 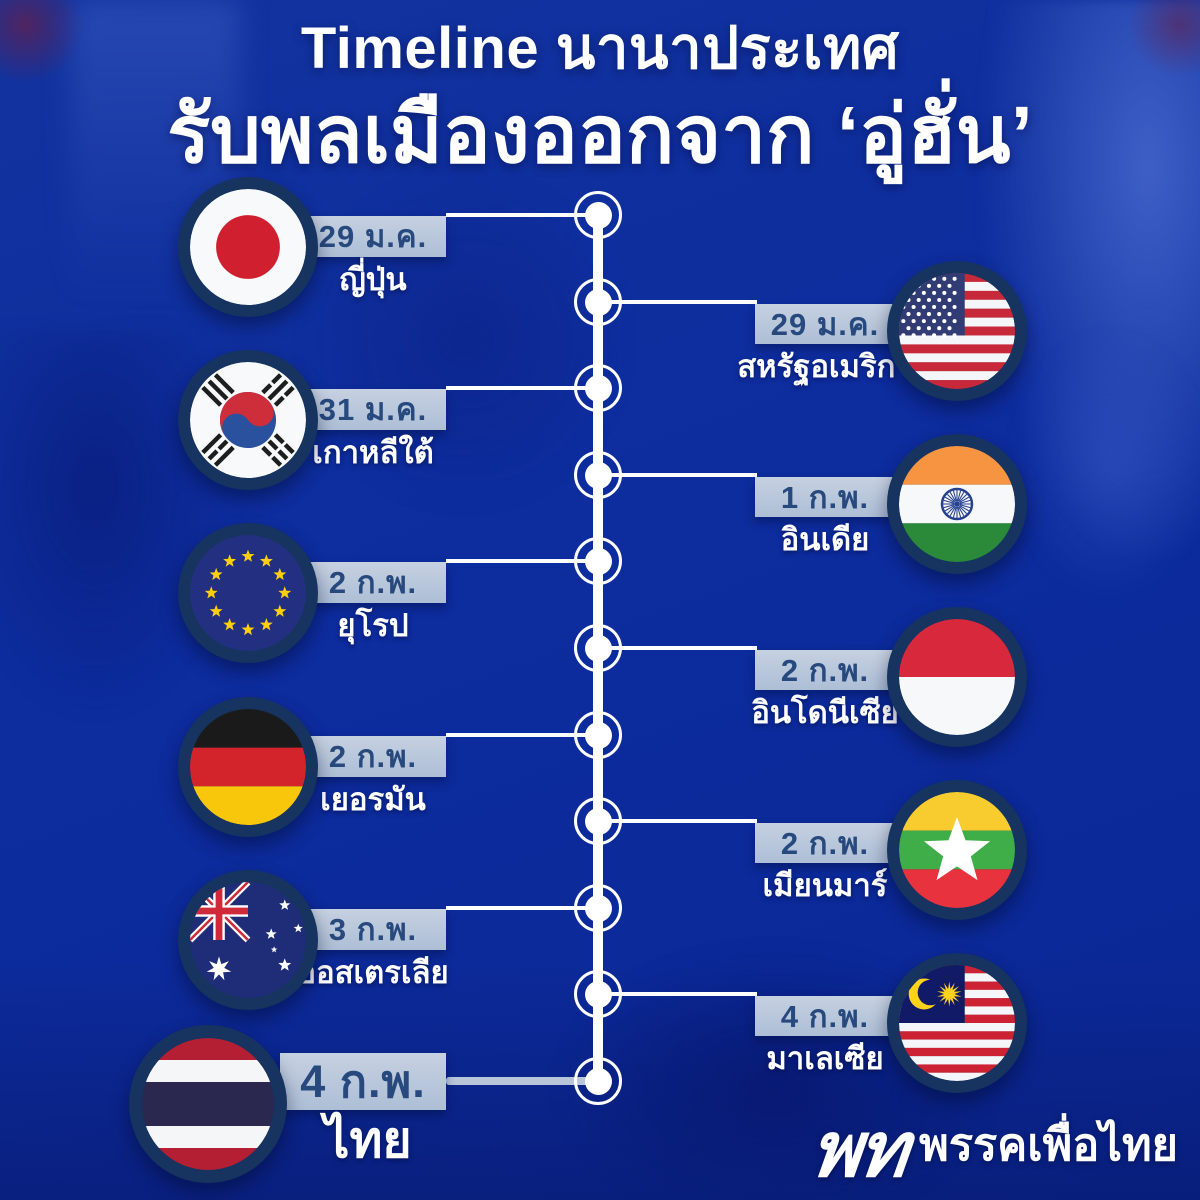 What do you see at coordinates (825, 539) in the screenshot?
I see `country-label: อินเดีย` at bounding box center [825, 539].